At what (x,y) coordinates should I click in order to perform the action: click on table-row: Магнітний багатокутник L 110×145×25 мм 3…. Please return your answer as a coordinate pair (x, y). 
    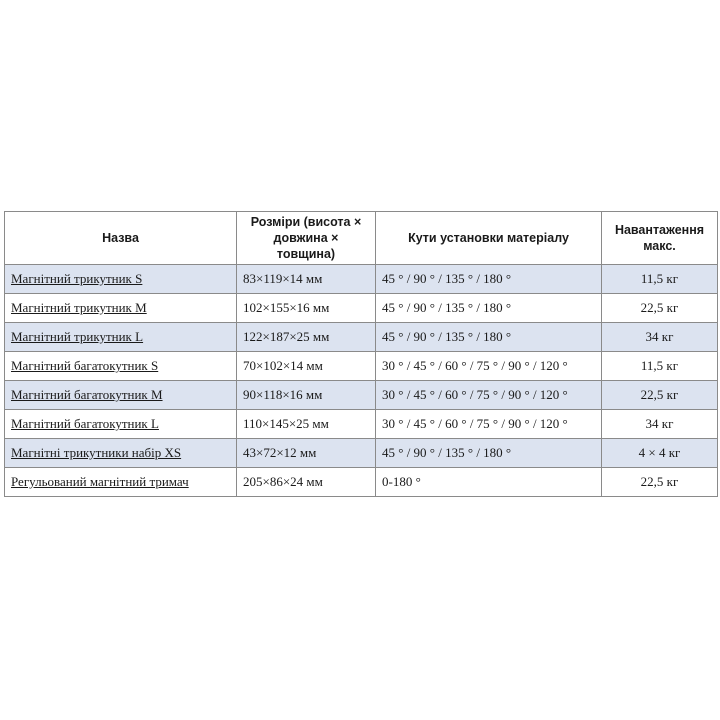
    Looking at the image, I should click on (361, 424).